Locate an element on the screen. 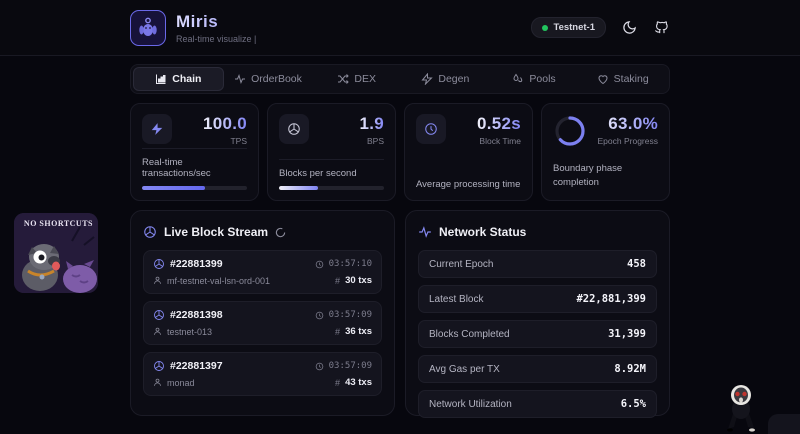 The width and height of the screenshot is (800, 434). net-row-value: 458 is located at coordinates (636, 264).